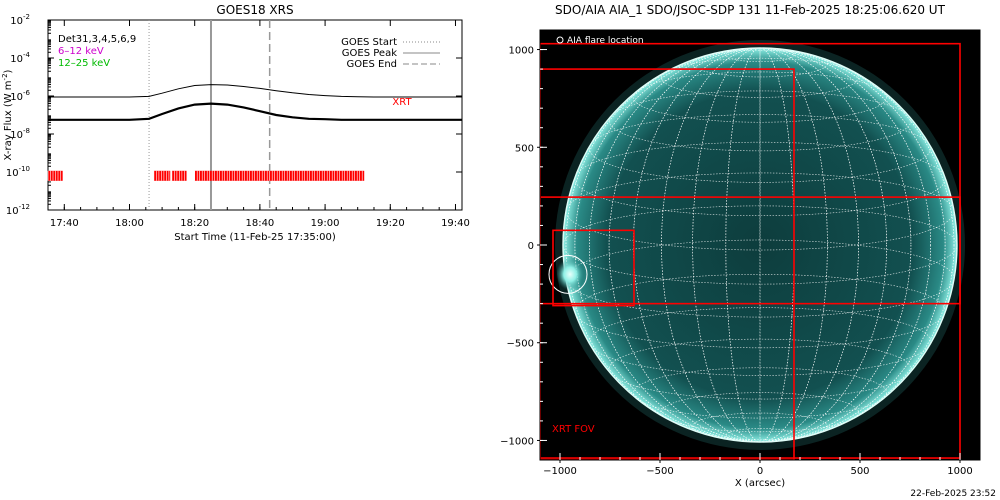 Image resolution: width=1000 pixels, height=500 pixels. What do you see at coordinates (20, 96) in the screenshot?
I see `goes-y-tick-label: 10⁻⁶` at bounding box center [20, 96].